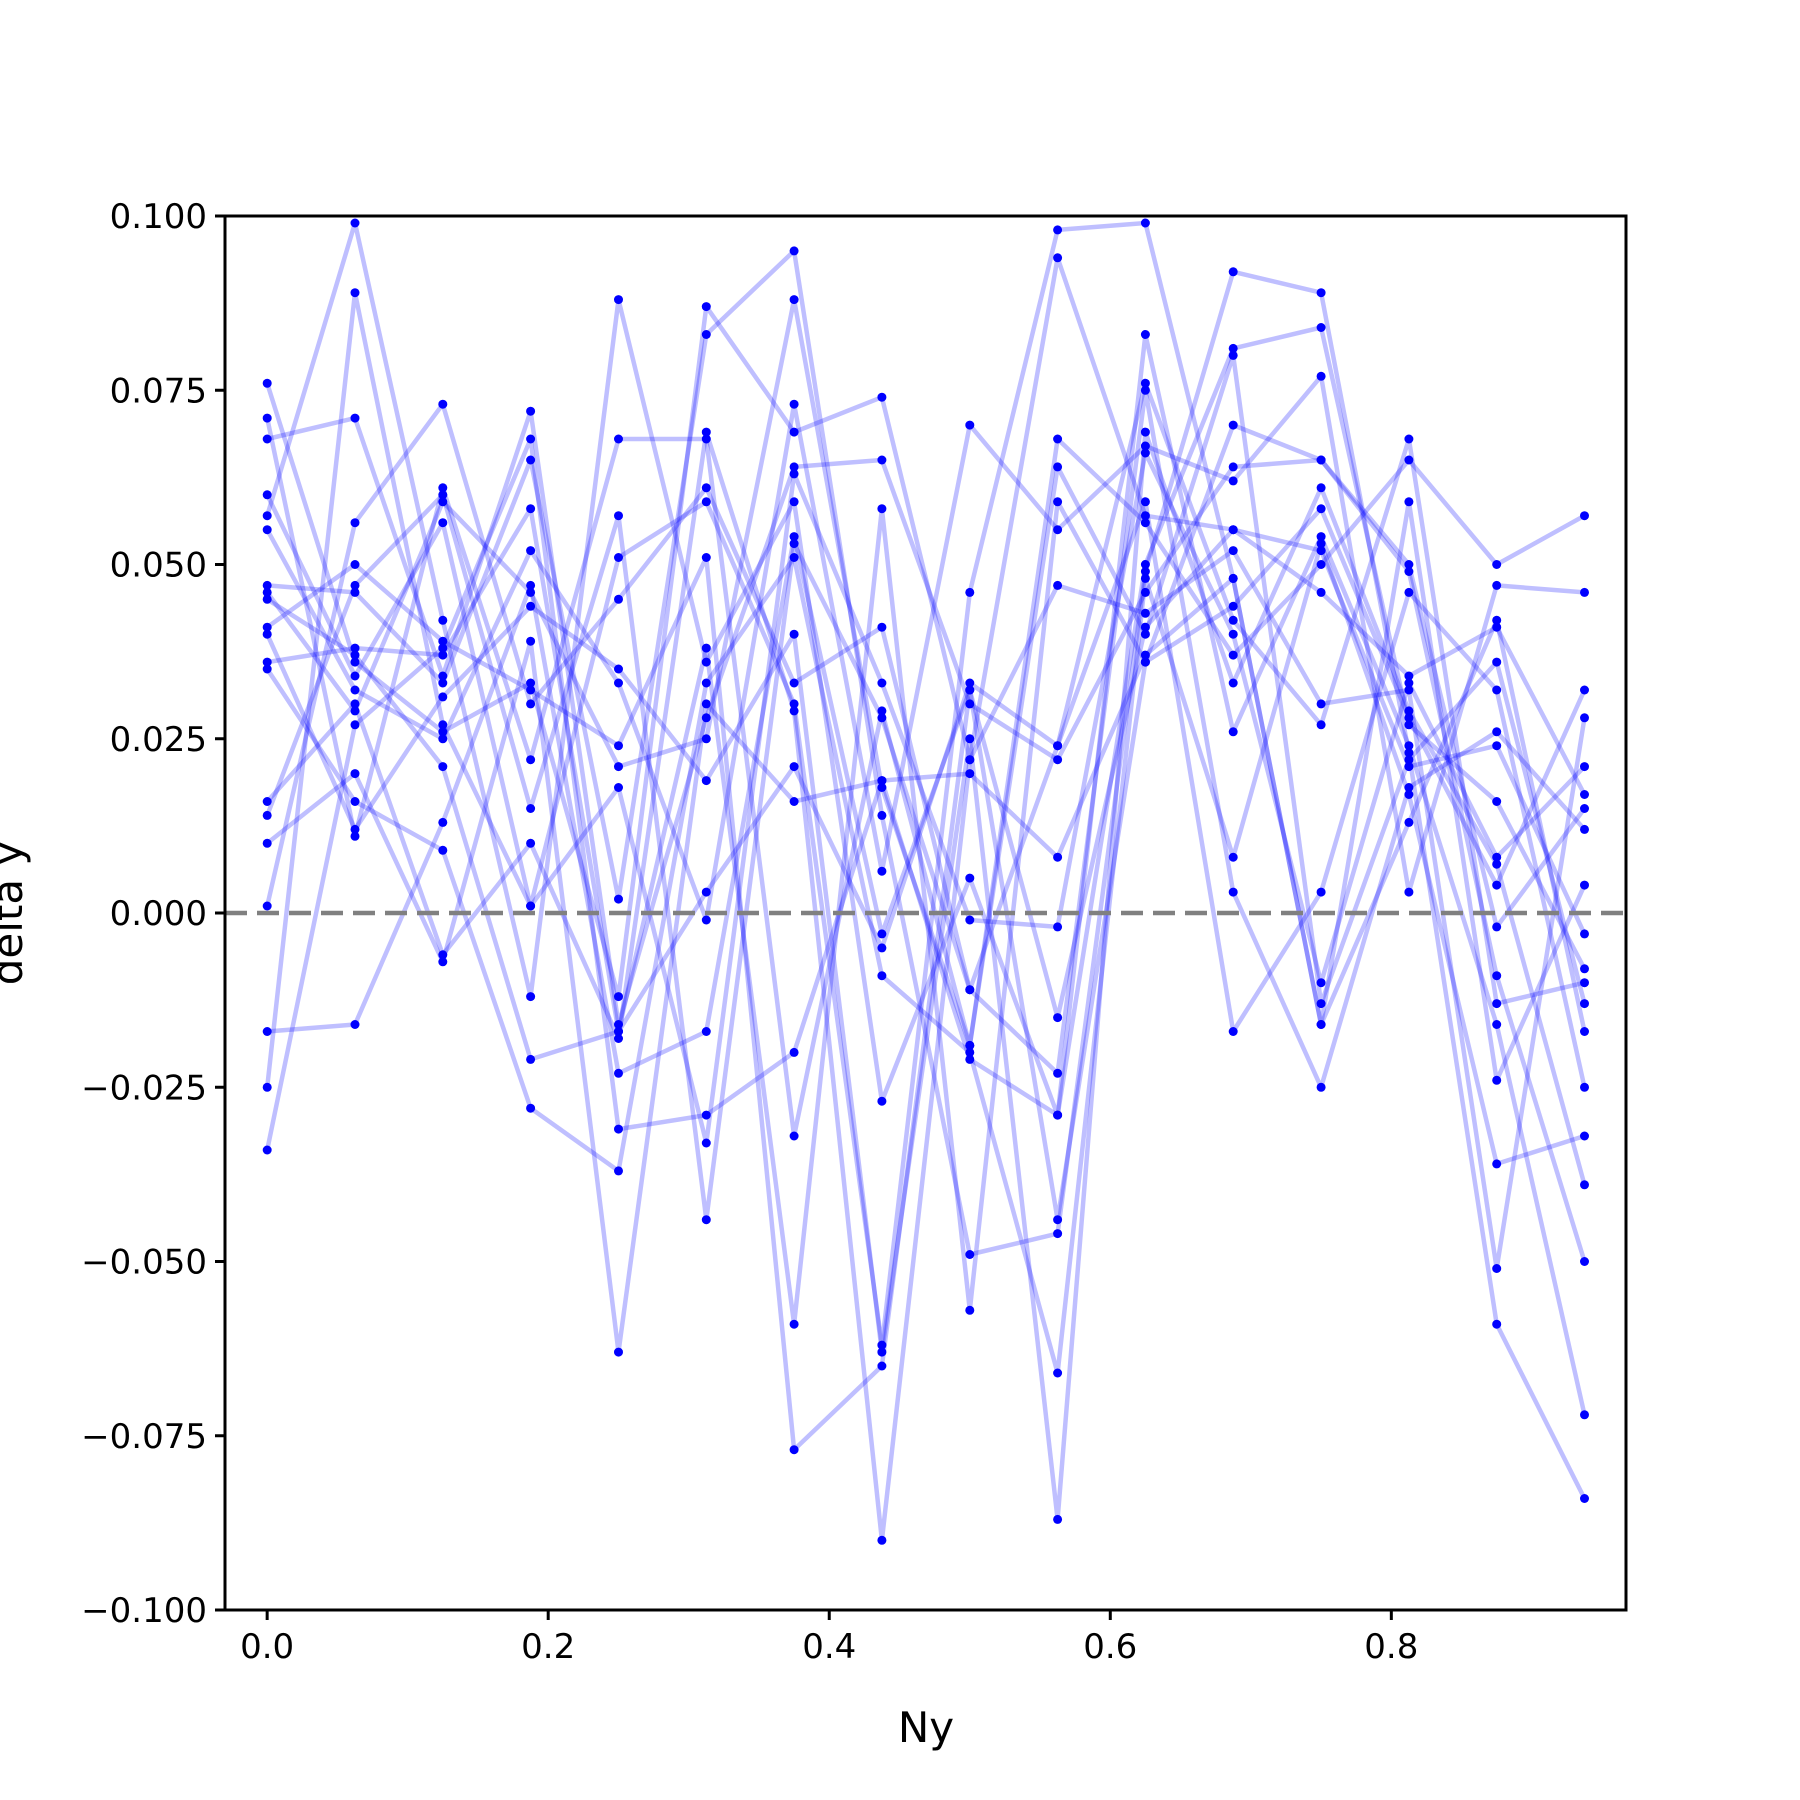 Image resolution: width=1800 pixels, height=1800 pixels. Describe the element at coordinates (144, 1263) in the screenshot. I see `y-tick-label: −0.050` at that location.